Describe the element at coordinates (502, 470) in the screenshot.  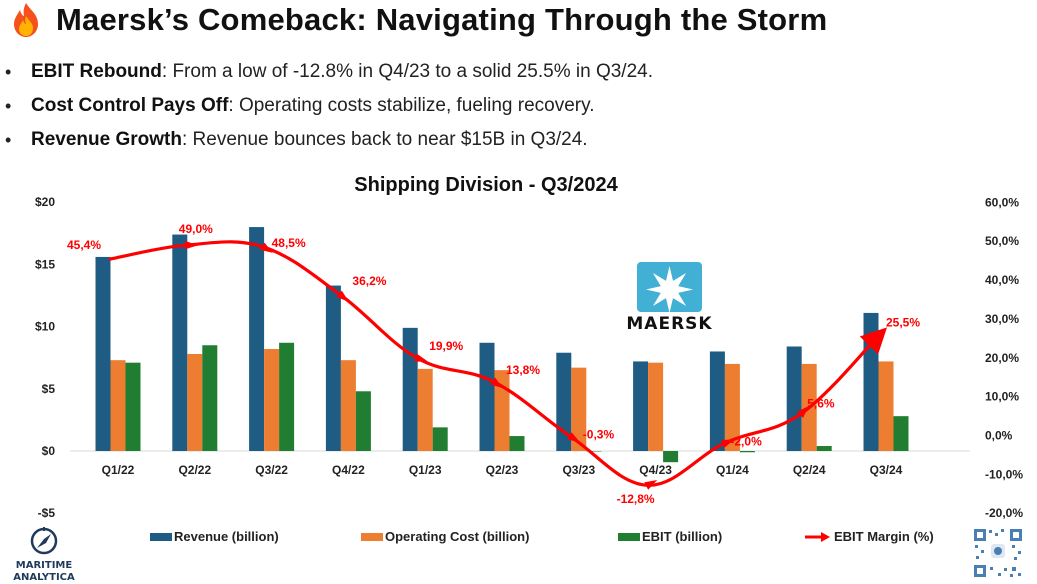
I see `x-axis-tick-label: Q2/23` at that location.